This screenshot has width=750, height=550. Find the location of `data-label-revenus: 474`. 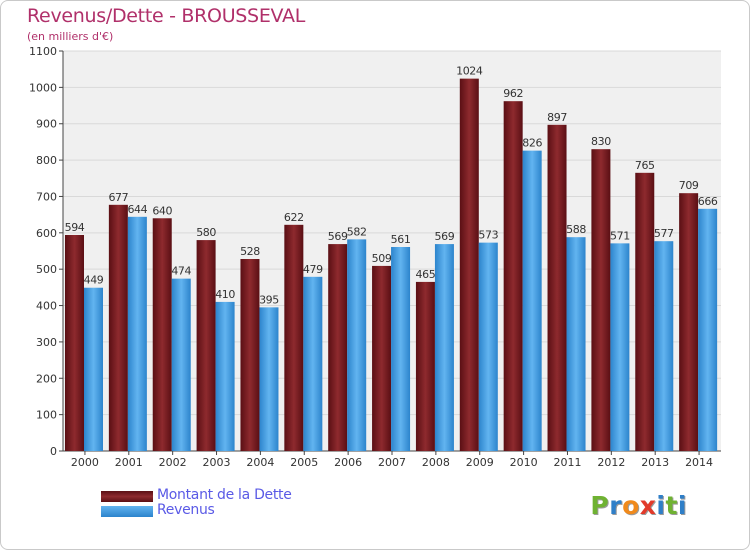

data-label-revenus: 474 is located at coordinates (181, 271).